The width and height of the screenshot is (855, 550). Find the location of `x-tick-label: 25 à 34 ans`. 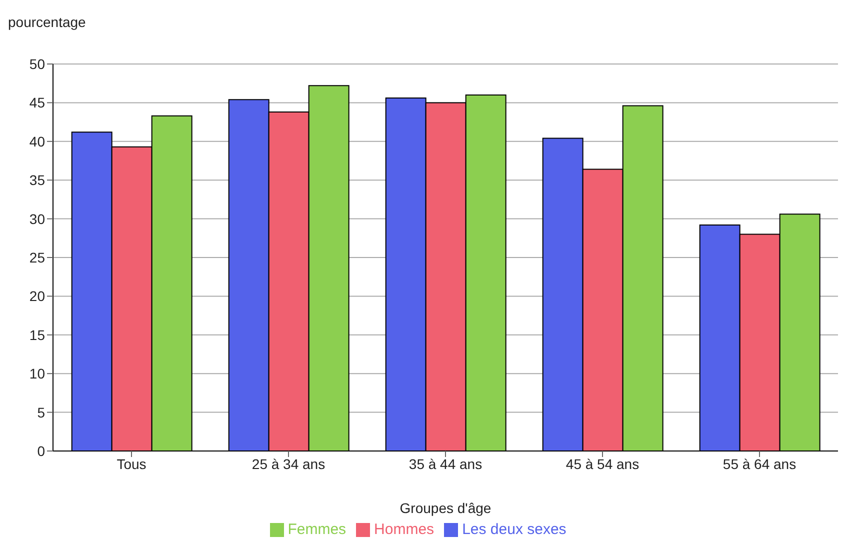

x-tick-label: 25 à 34 ans is located at coordinates (289, 464).